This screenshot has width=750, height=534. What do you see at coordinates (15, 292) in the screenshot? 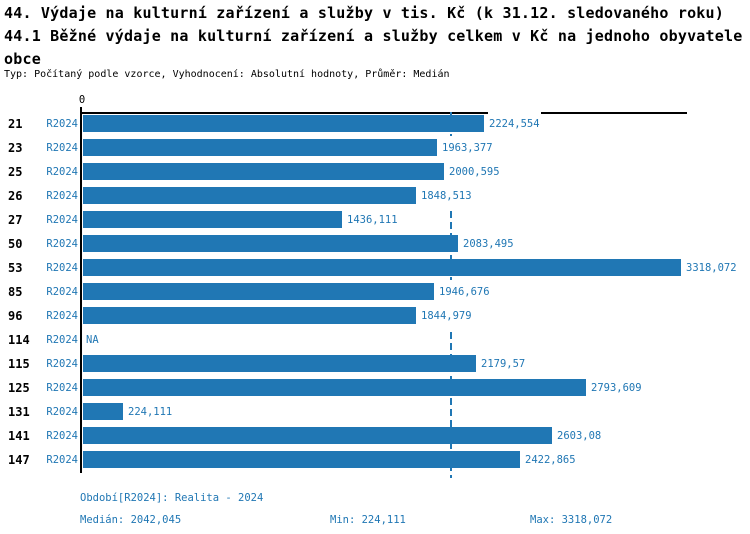
I see `row-category-label: 85` at bounding box center [15, 292].